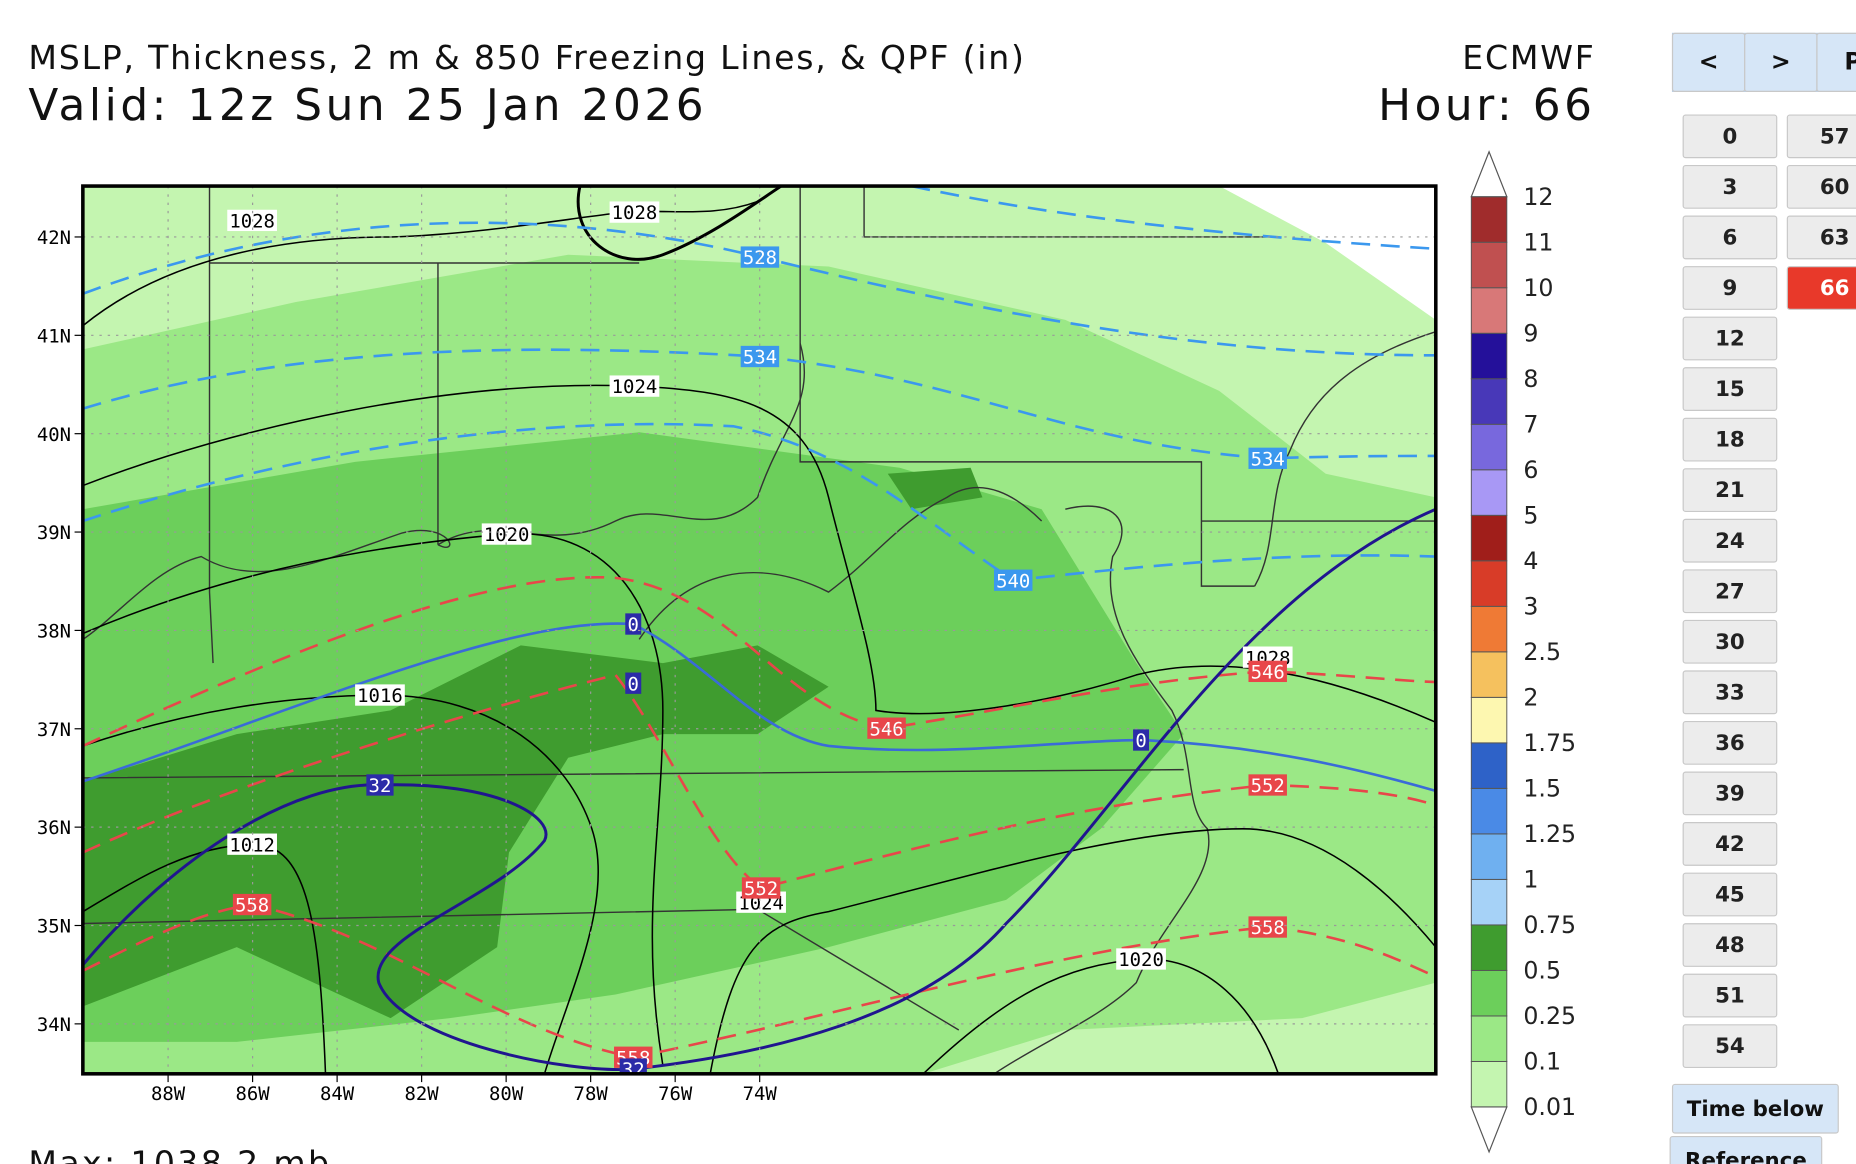 The image size is (1856, 1164). I want to click on button: 66, so click(1821, 288).